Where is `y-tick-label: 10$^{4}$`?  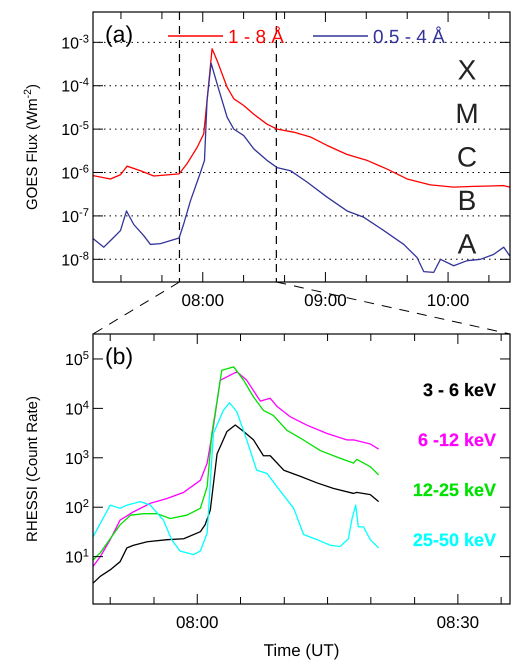
y-tick-label: 10$^{4}$ is located at coordinates (76, 408).